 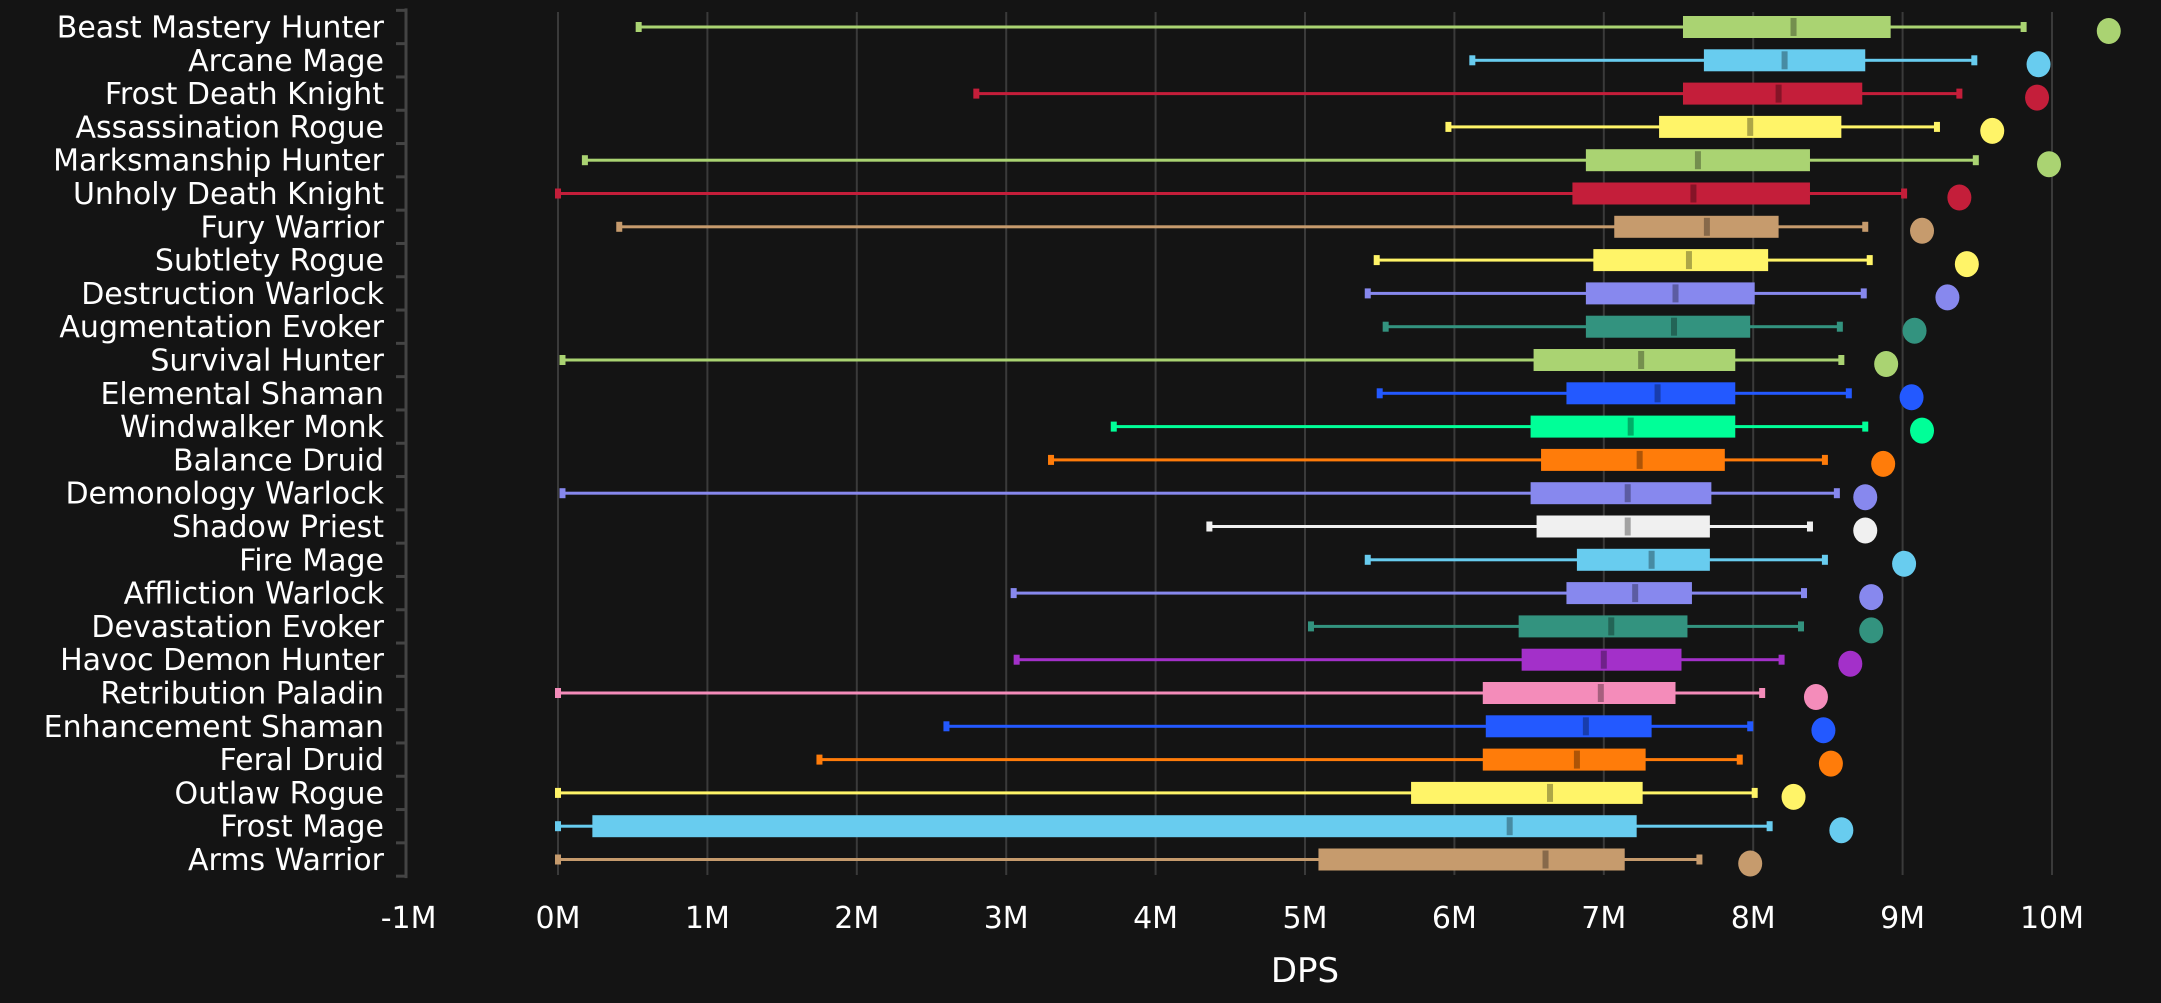 I want to click on y-tick-label: Fire Mage, so click(x=311, y=560).